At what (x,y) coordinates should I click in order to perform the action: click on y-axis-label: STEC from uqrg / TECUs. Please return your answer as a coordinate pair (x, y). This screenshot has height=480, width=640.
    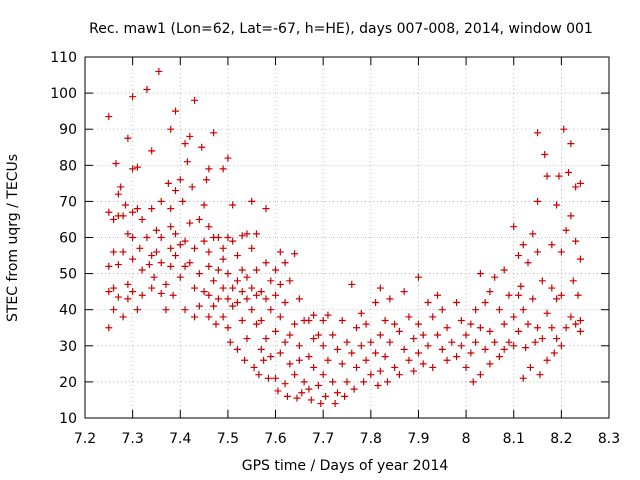
    Looking at the image, I should click on (13, 238).